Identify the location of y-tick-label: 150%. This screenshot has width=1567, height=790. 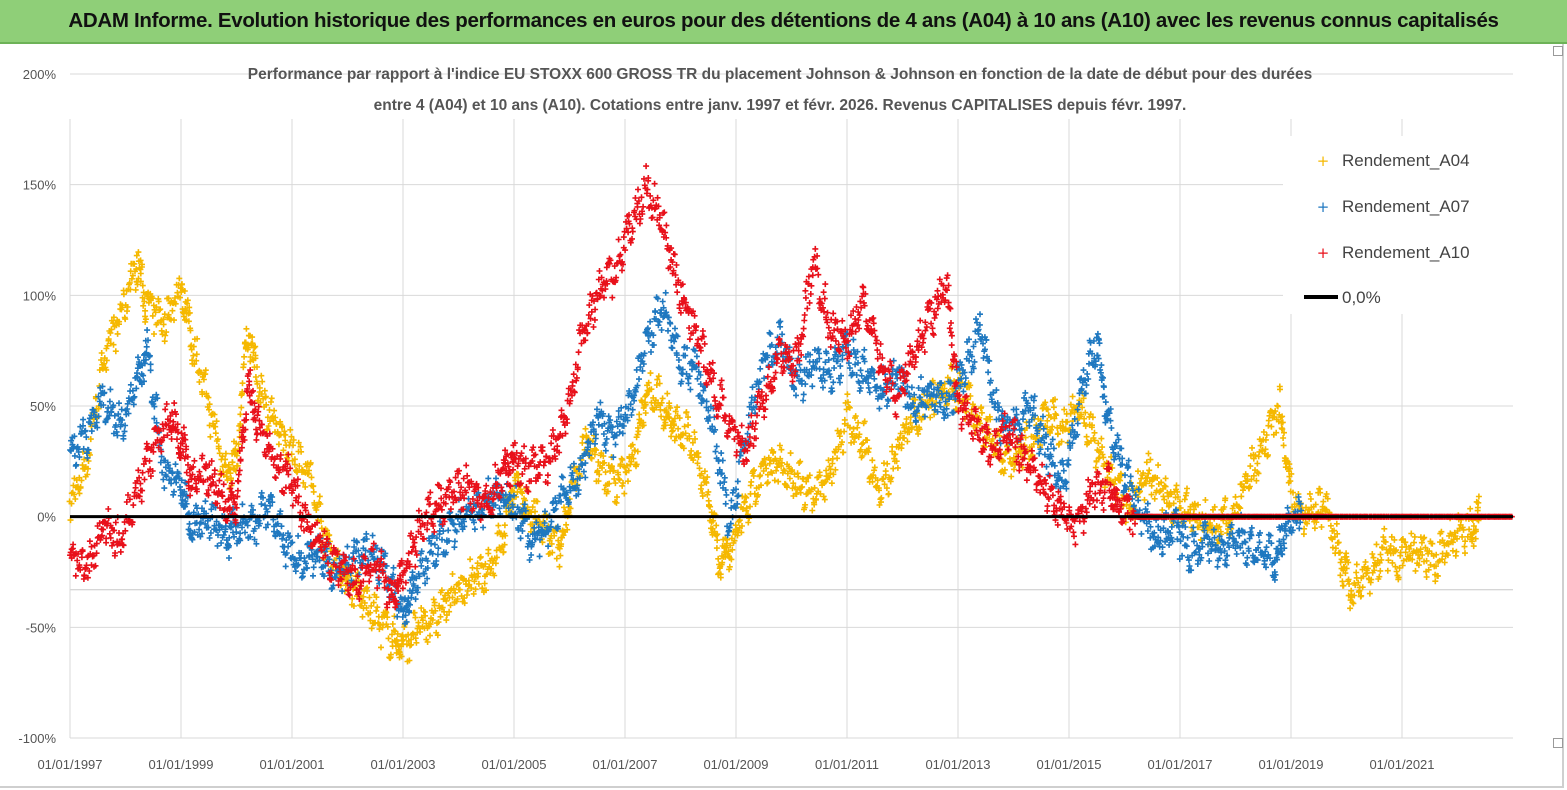
(40, 185).